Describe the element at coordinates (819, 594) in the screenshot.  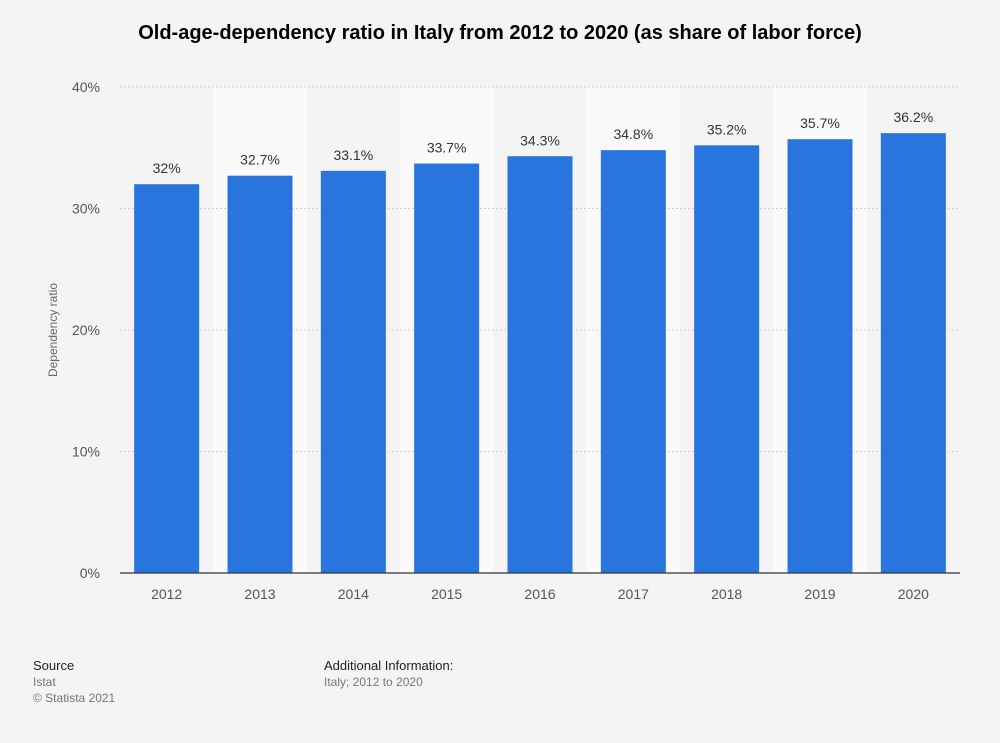
I see `x-tick-label: 2019` at that location.